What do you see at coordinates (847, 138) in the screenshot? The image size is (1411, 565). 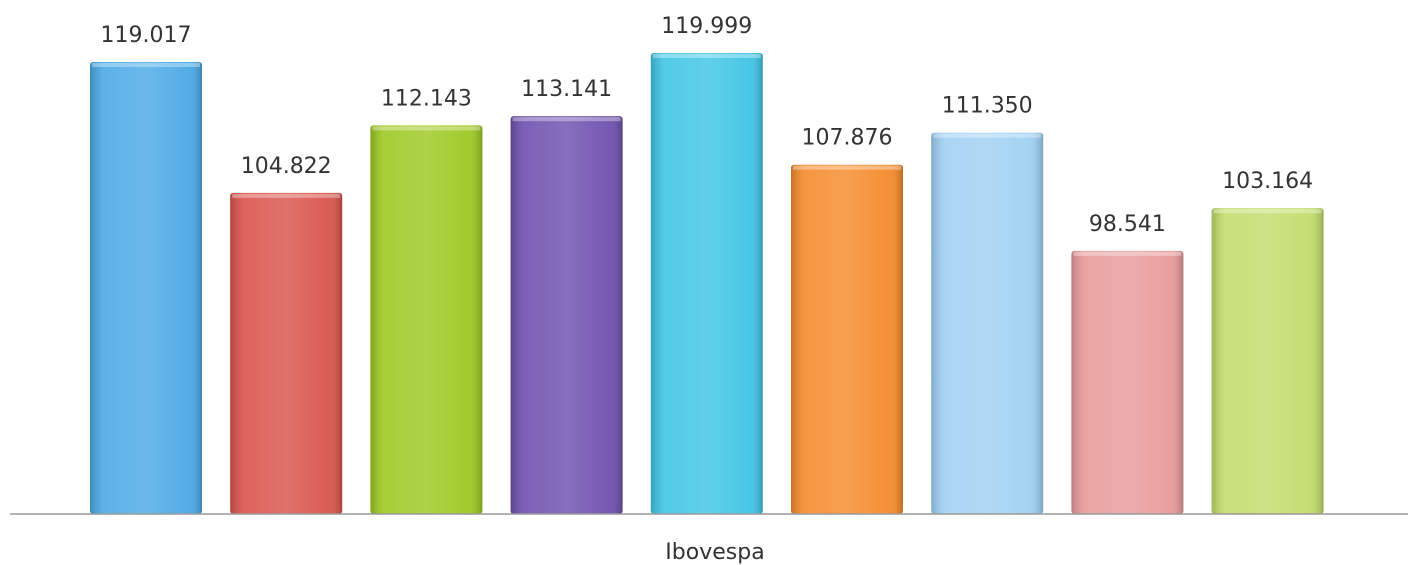 I see `data-label-6: 107.876` at bounding box center [847, 138].